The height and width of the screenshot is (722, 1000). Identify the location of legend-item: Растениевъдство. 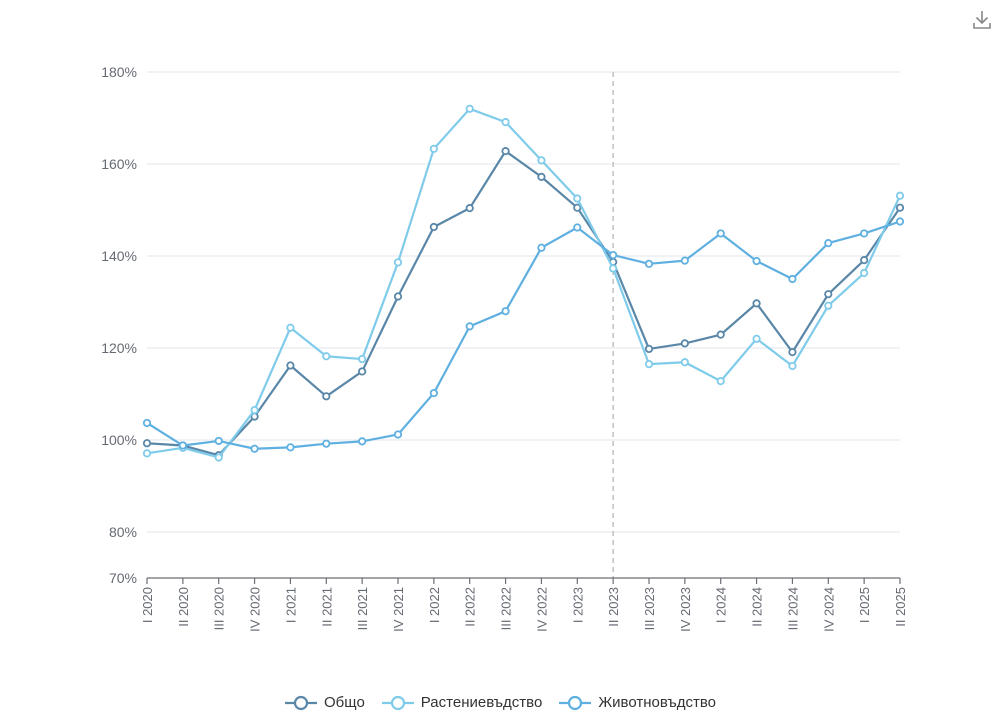
(462, 702).